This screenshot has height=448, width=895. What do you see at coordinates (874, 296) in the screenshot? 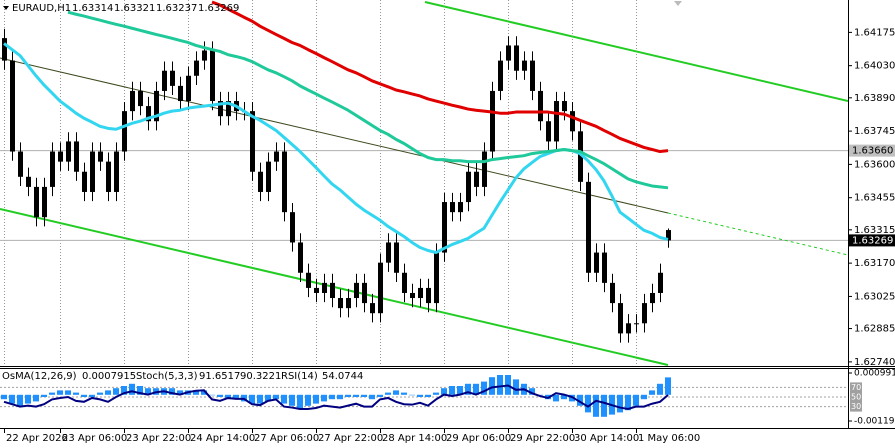
I see `y-tick-label: 1.63025` at bounding box center [874, 296].